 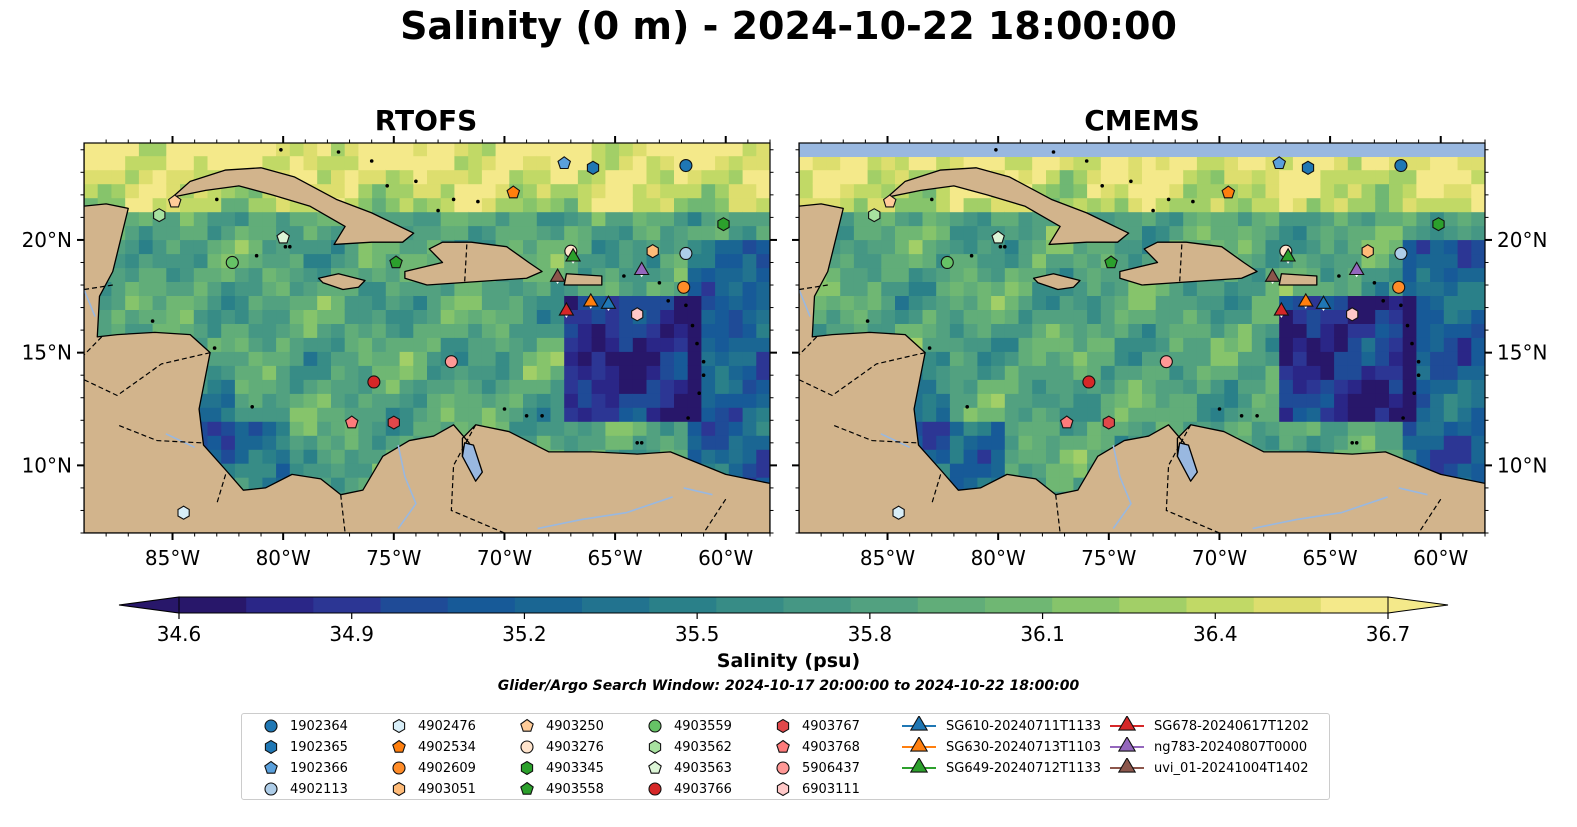 I want to click on lon-tick-label: 60°W, so click(x=725, y=558).